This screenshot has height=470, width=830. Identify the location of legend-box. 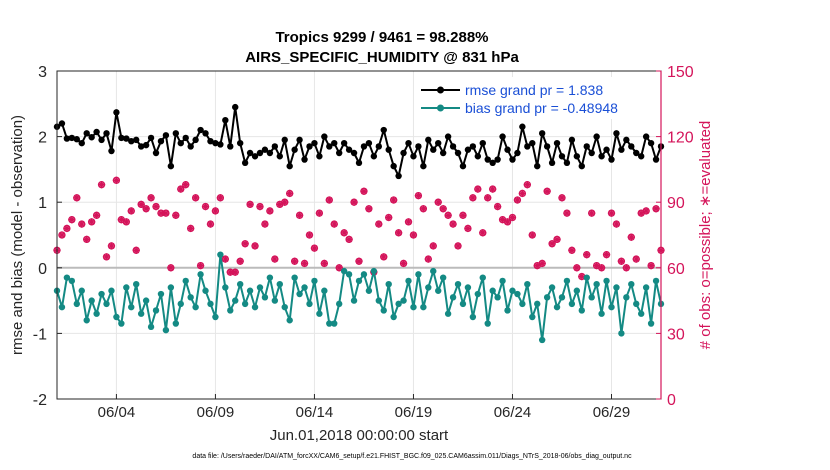
(538, 98).